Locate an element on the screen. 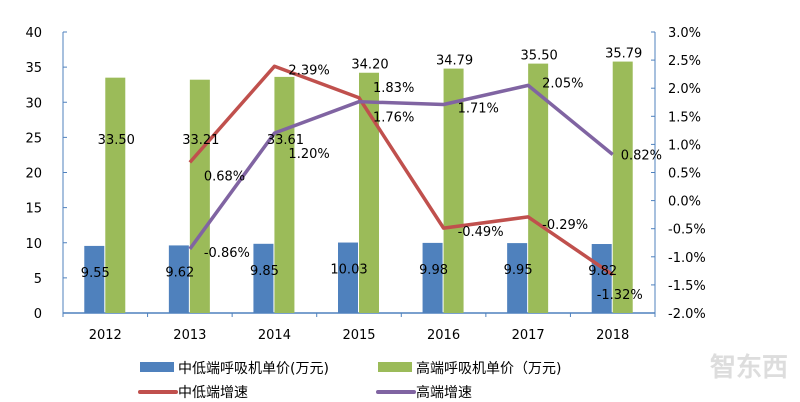  data-label: 0.68% is located at coordinates (224, 176).